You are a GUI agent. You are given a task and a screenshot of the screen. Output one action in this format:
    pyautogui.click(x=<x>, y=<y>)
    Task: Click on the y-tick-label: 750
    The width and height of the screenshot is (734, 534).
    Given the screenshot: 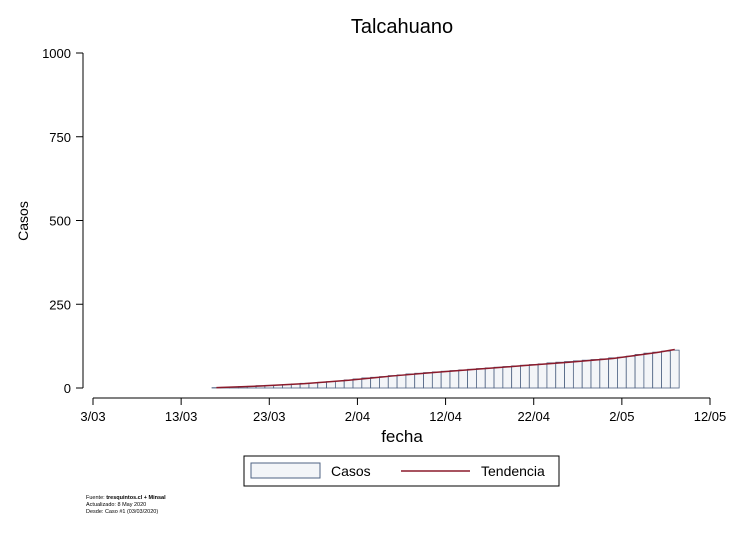 What is the action you would take?
    pyautogui.click(x=60, y=137)
    